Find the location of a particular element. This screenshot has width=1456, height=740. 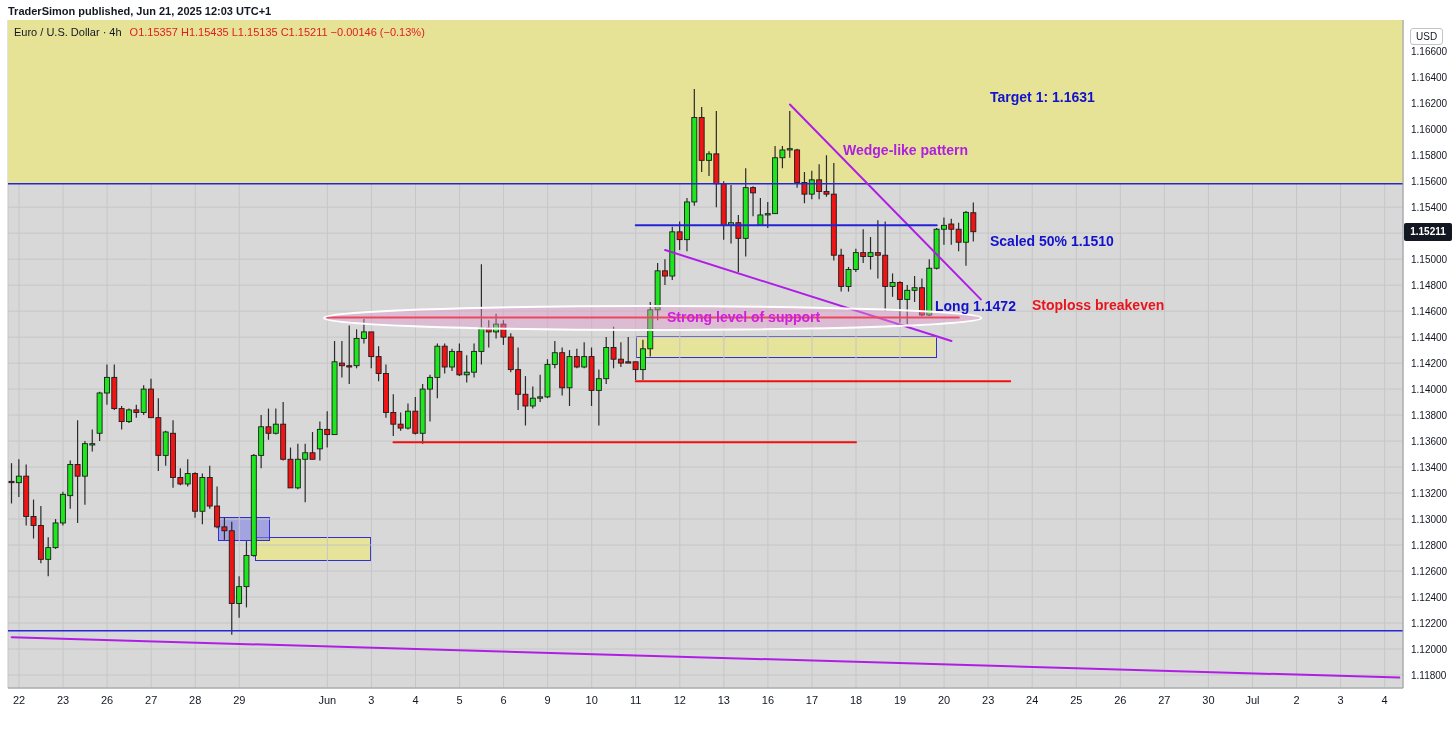

x-tick-label: 29 is located at coordinates (239, 699).